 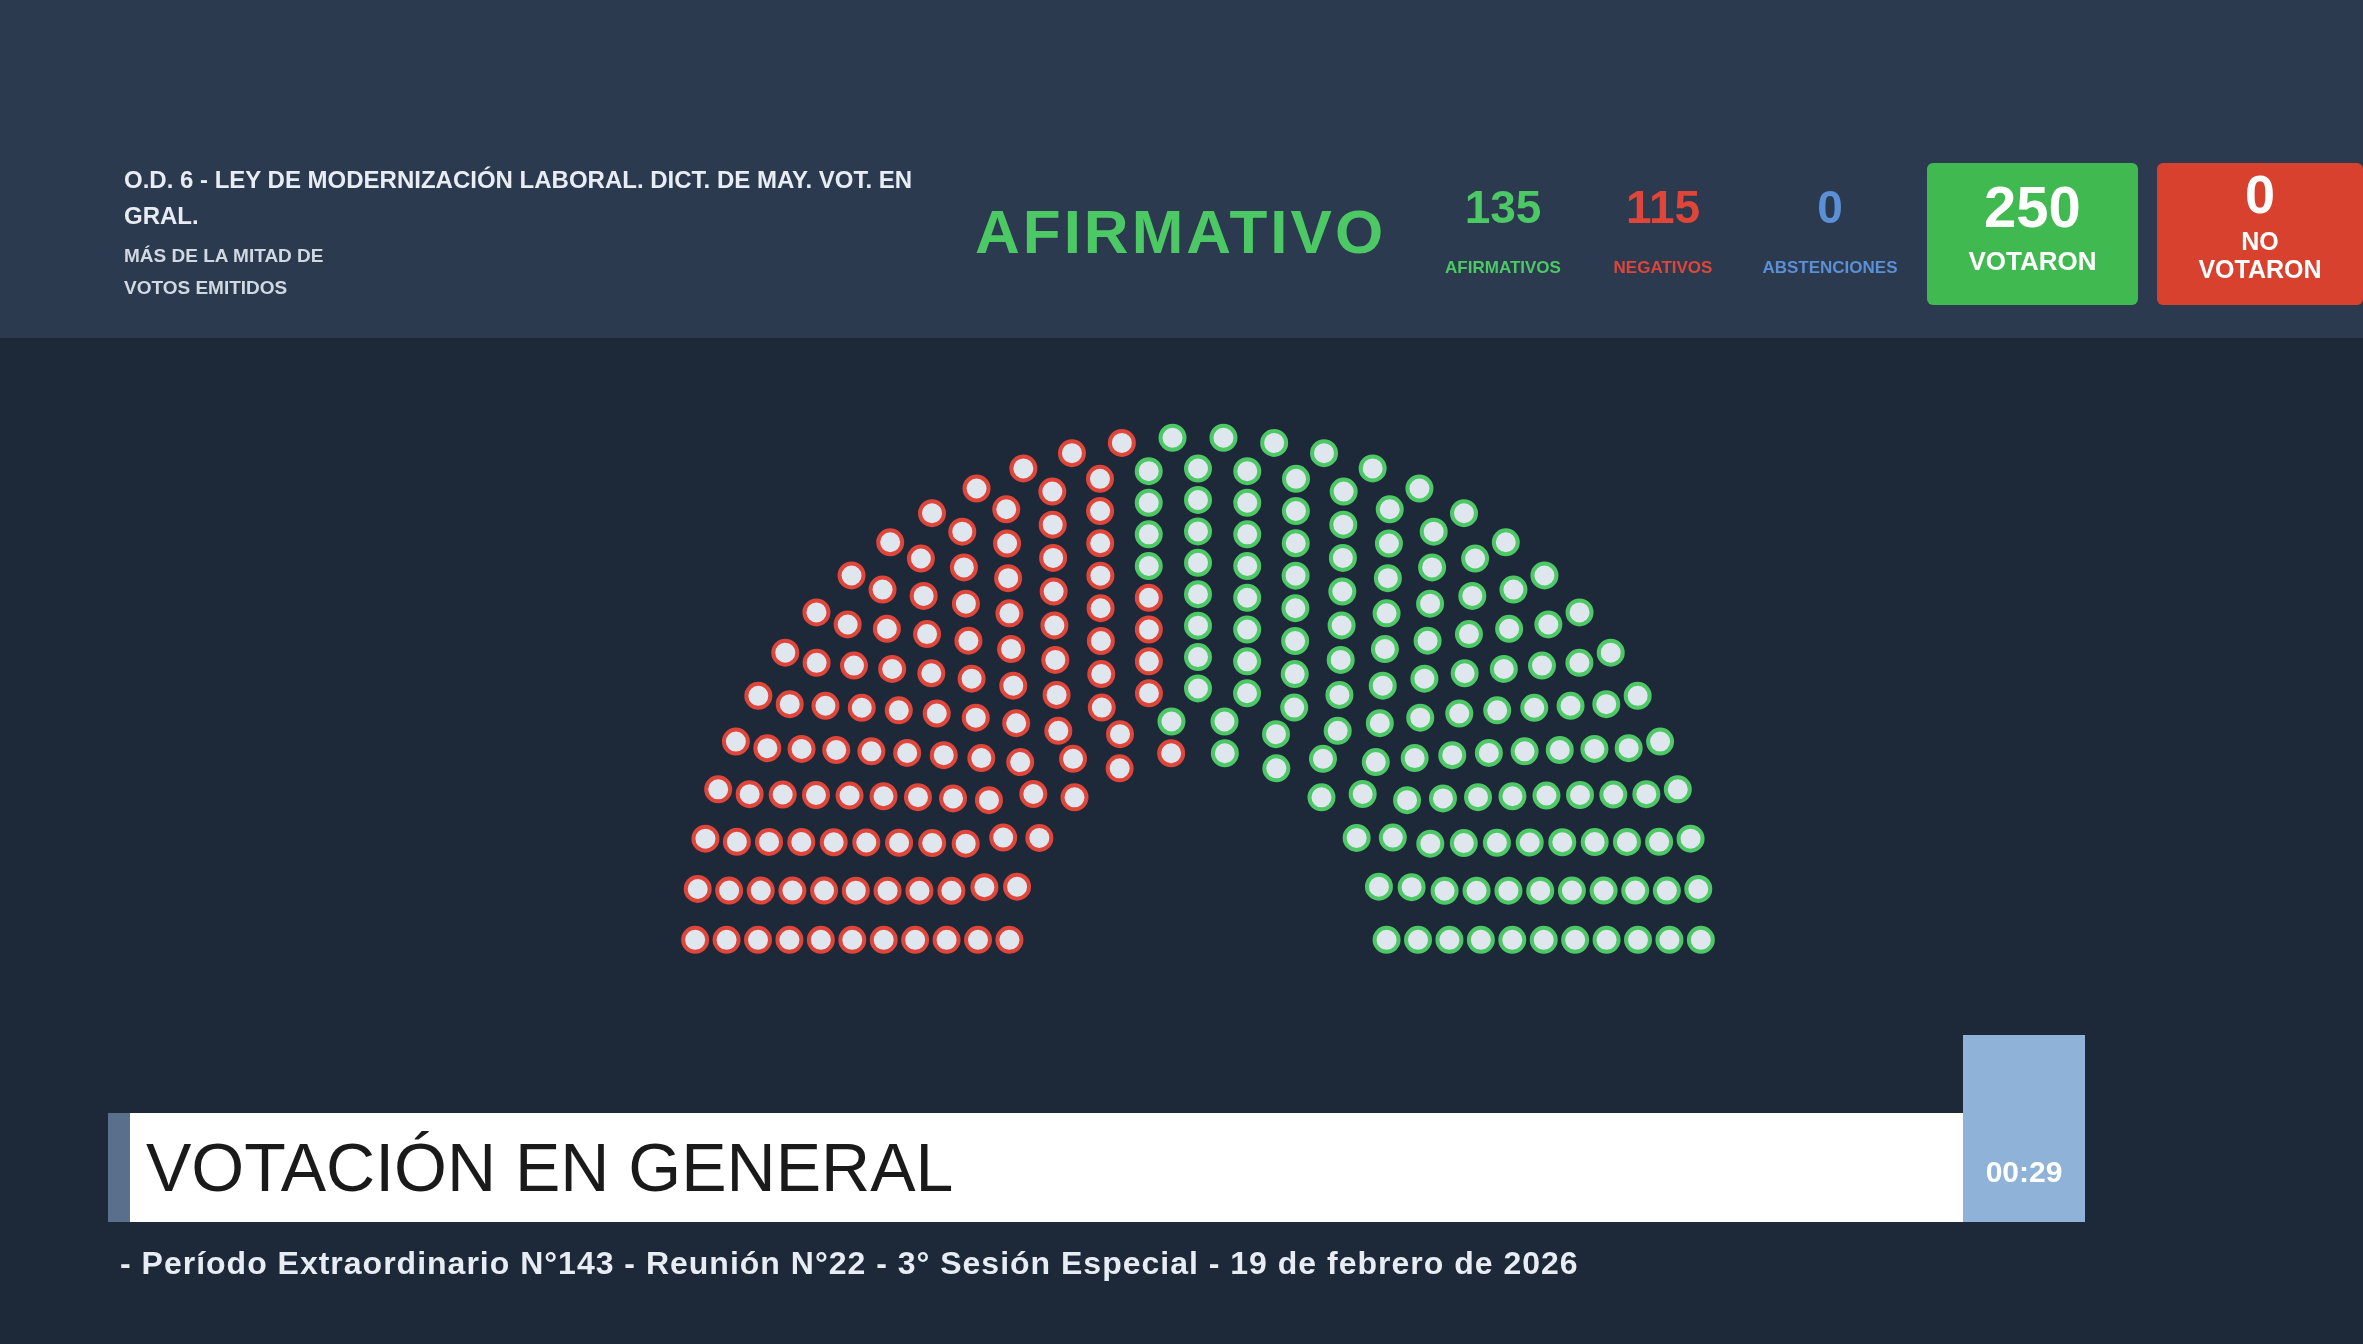 I want to click on text: 00:29, so click(x=2024, y=1172).